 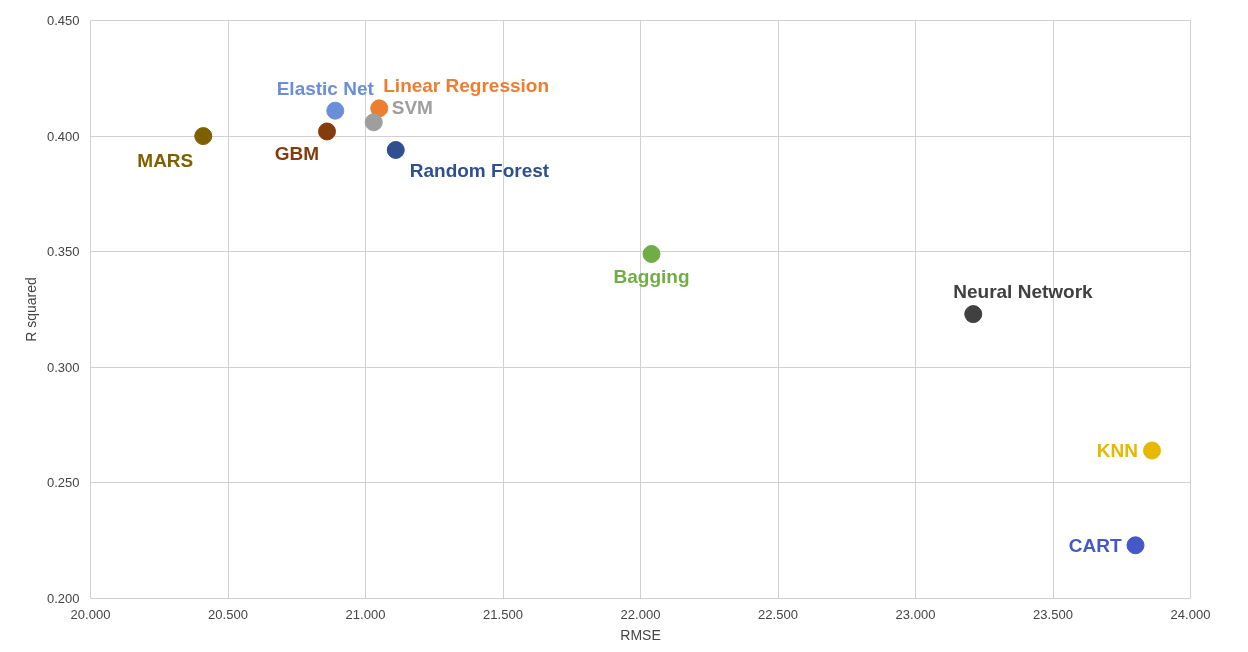 I want to click on series-label: SVM, so click(x=412, y=108).